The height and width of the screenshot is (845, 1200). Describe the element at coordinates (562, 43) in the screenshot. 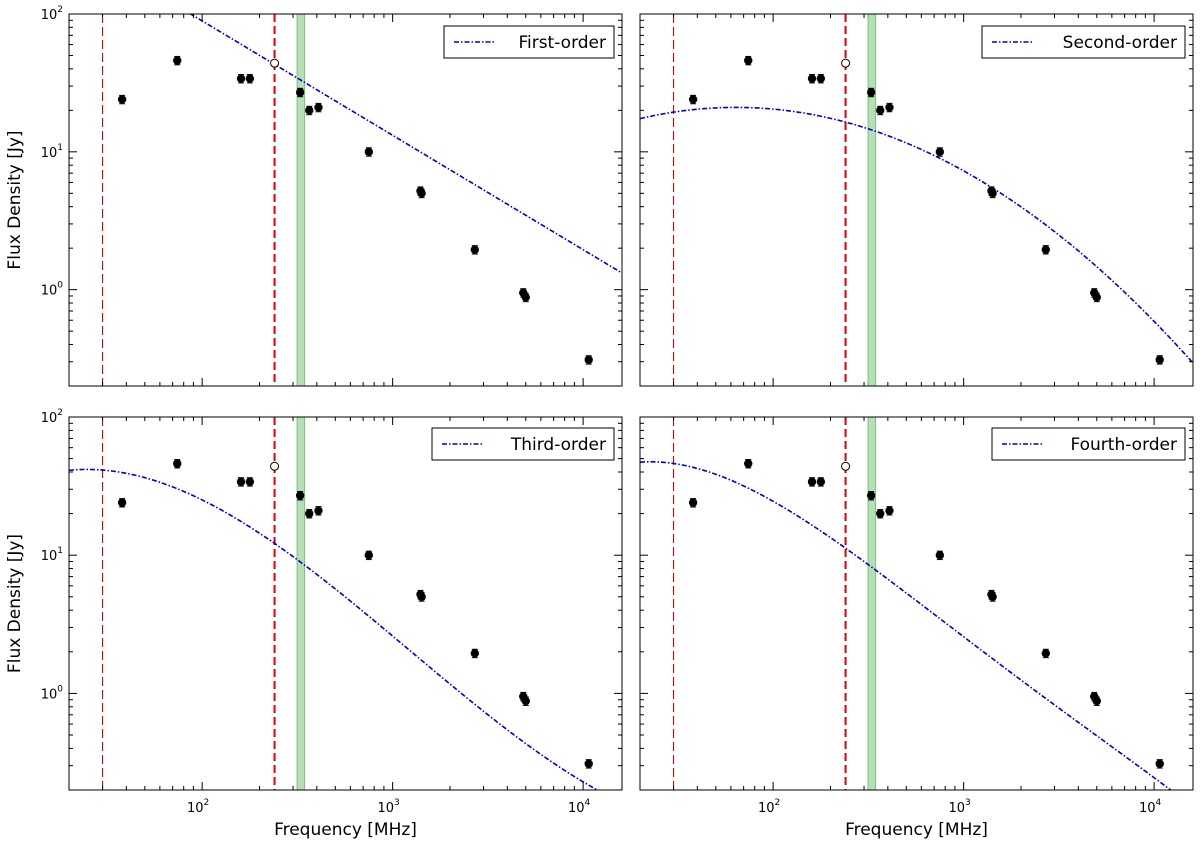

I see `legend-label: First-order` at that location.